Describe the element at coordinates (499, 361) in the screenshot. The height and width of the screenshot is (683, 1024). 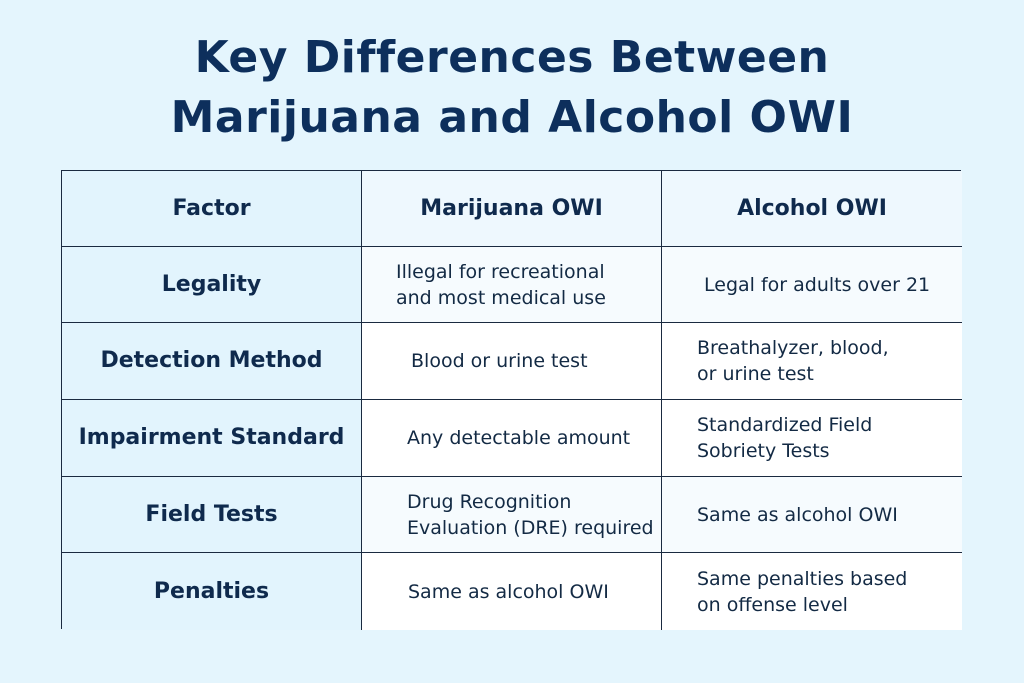
I see `cell-text: Blood or urine test` at that location.